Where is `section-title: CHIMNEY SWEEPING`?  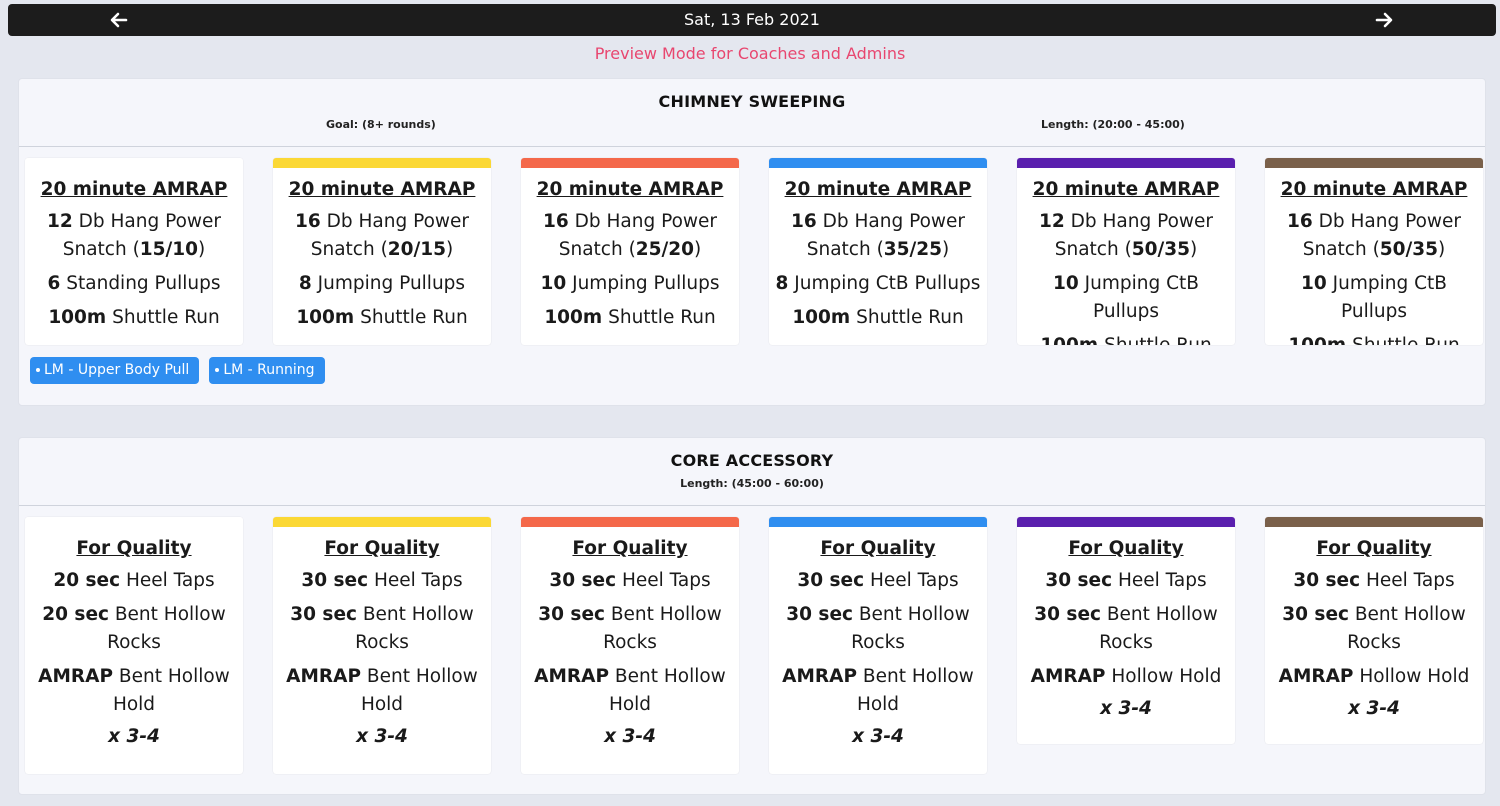
section-title: CHIMNEY SWEEPING is located at coordinates (752, 101).